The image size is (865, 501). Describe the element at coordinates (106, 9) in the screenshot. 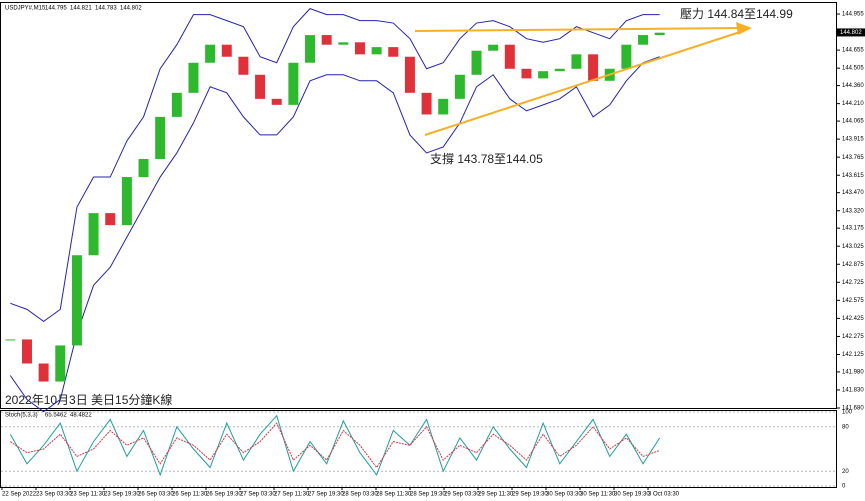

I see `ohlc-value: 144.783` at that location.